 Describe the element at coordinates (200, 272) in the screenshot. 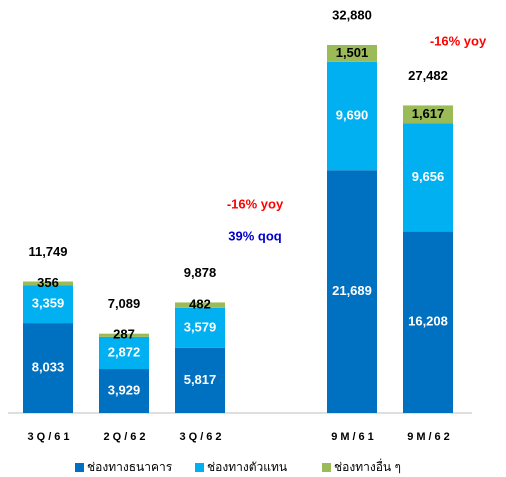

I see `total-label: 9,878` at that location.